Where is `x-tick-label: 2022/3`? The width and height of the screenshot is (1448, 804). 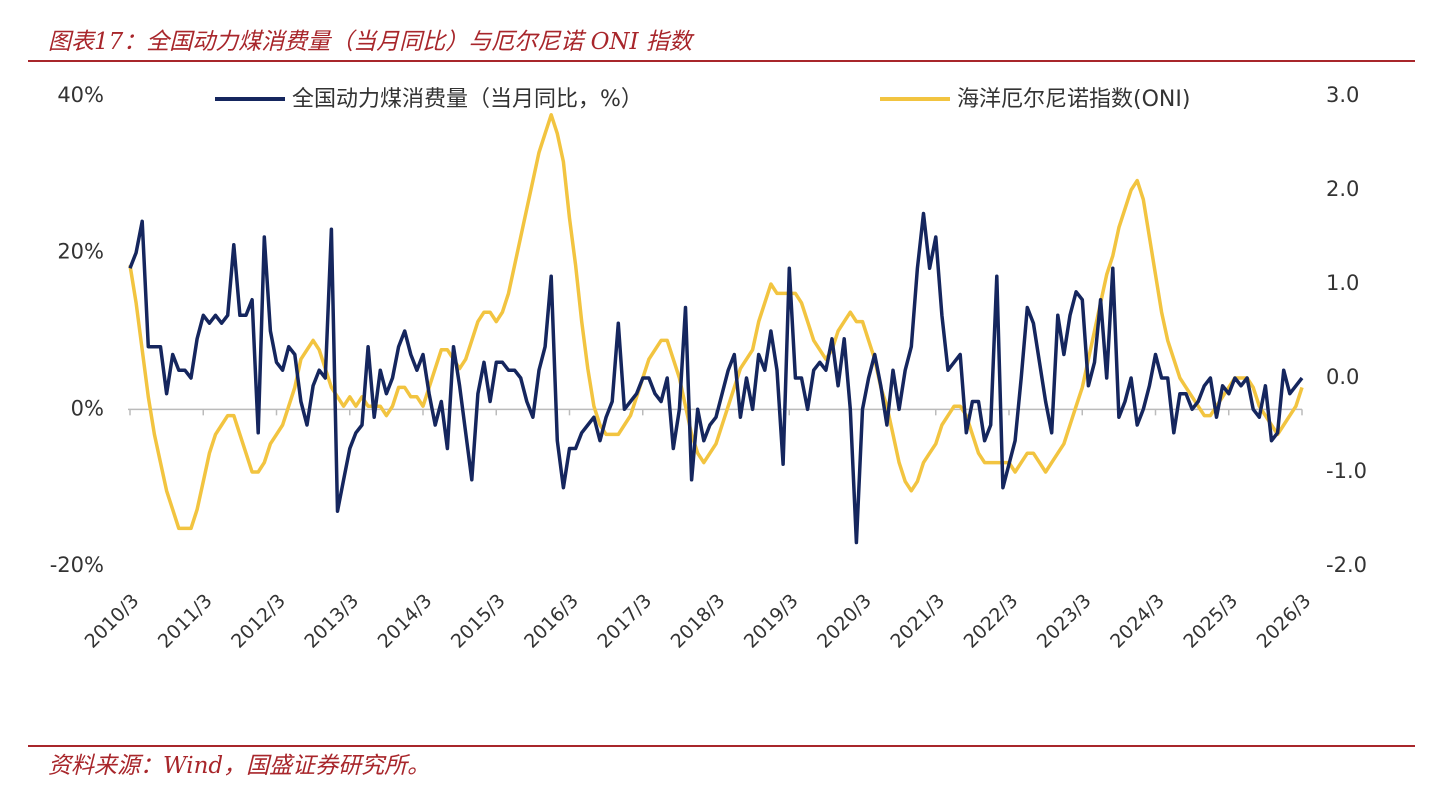 x-tick-label: 2022/3 is located at coordinates (991, 621).